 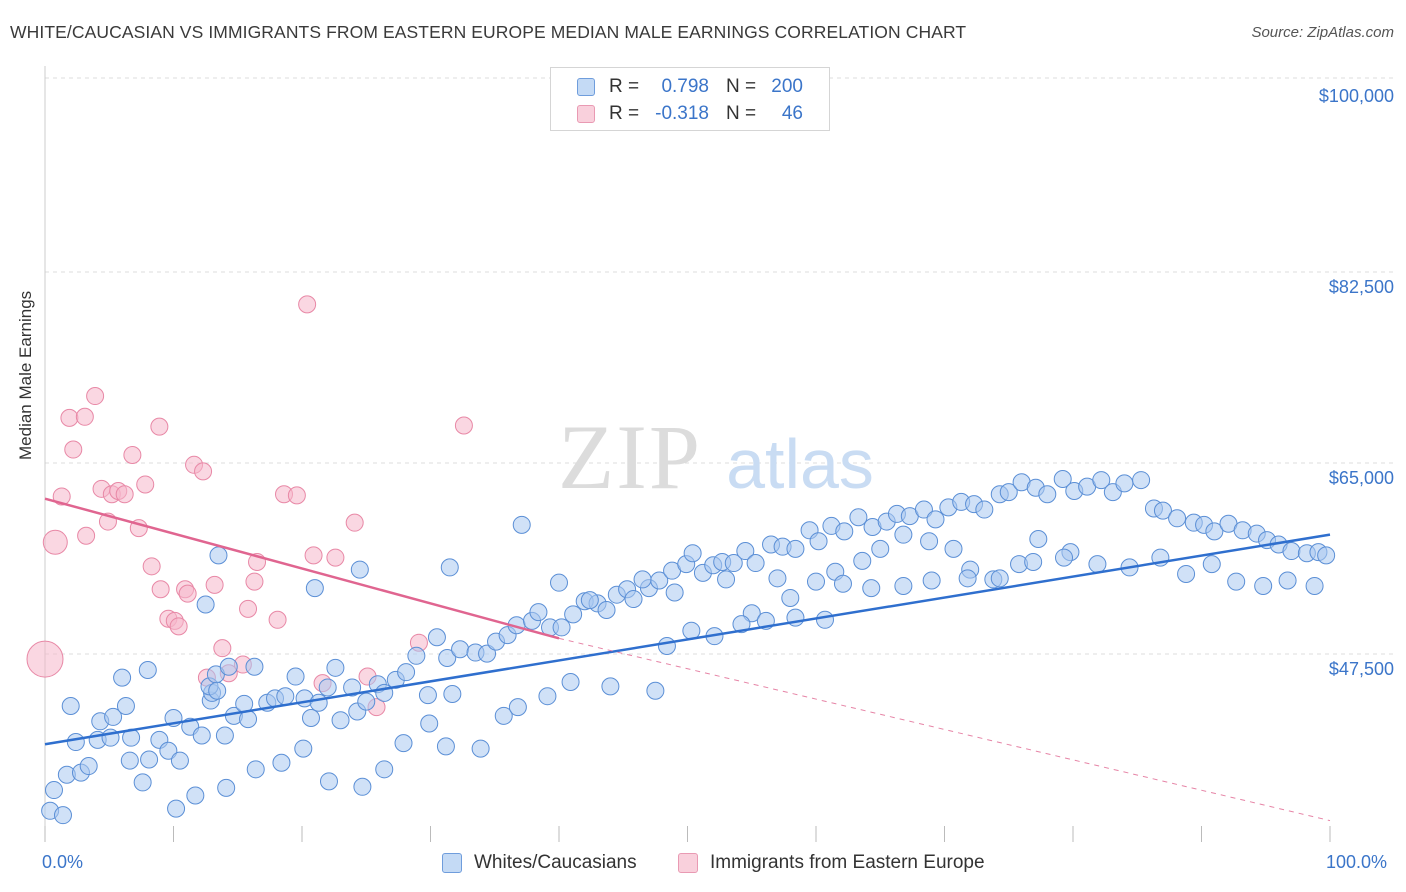 I want to click on x-tick-label: 0.0%, so click(x=63, y=862).